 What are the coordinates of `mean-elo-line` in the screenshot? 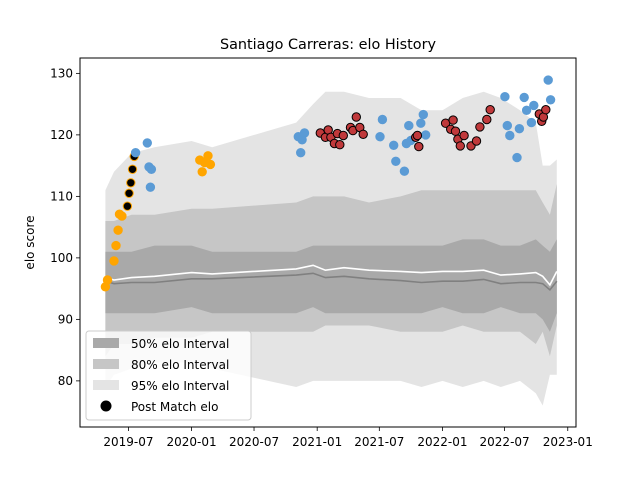 It's located at (331, 275).